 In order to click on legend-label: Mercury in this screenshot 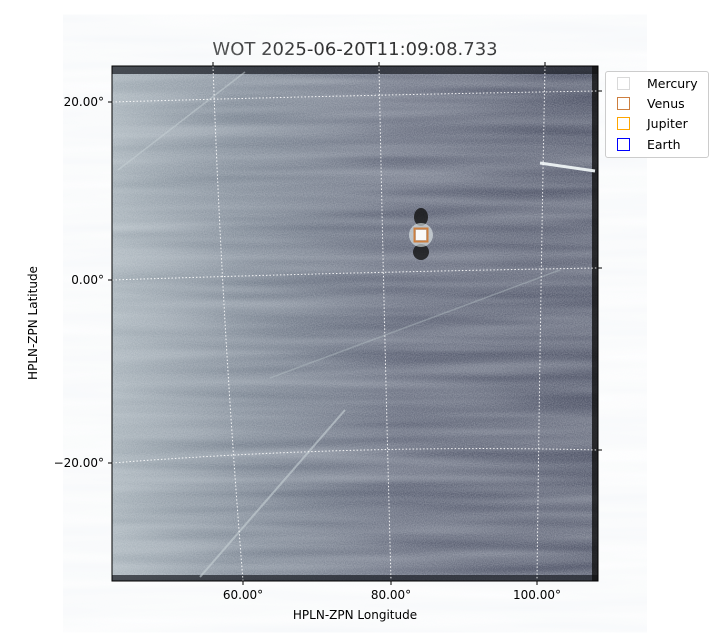, I will do `click(672, 83)`.